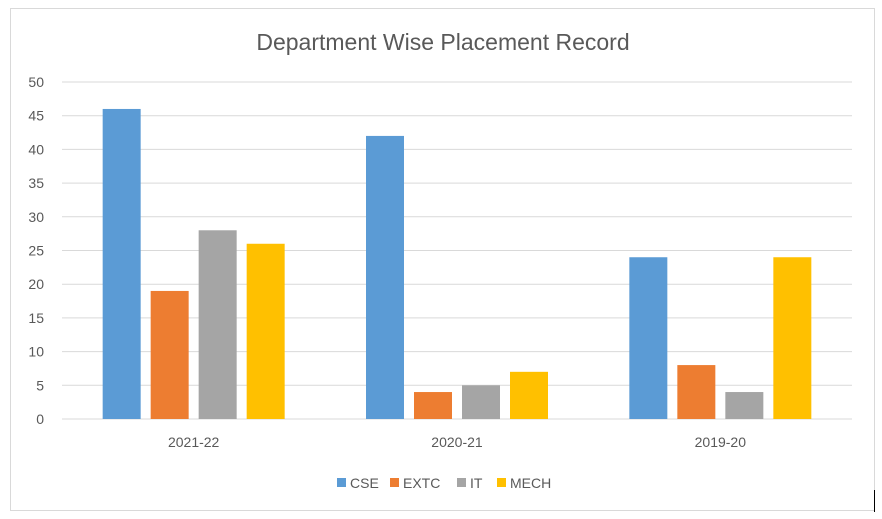 The width and height of the screenshot is (882, 519). Describe the element at coordinates (461, 482) in the screenshot. I see `legend-swatch-it` at that location.